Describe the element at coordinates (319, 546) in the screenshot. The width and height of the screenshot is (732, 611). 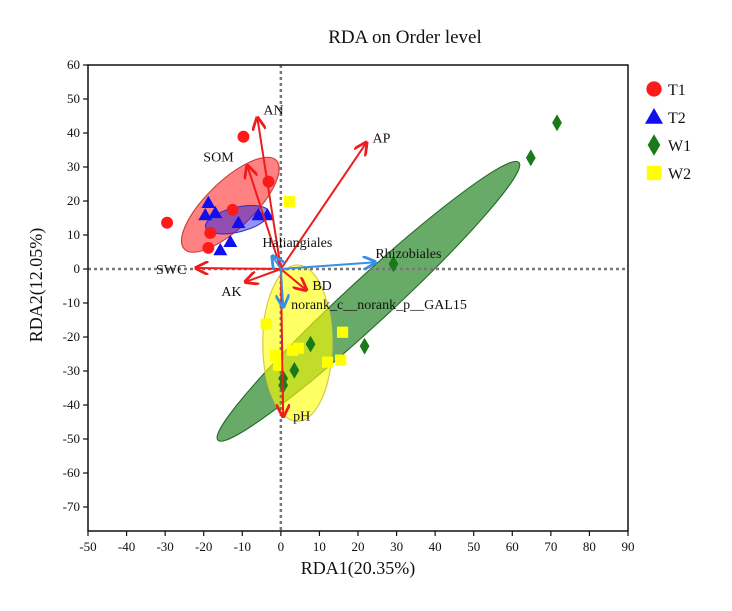
I see `x-tick-label: 10` at that location.